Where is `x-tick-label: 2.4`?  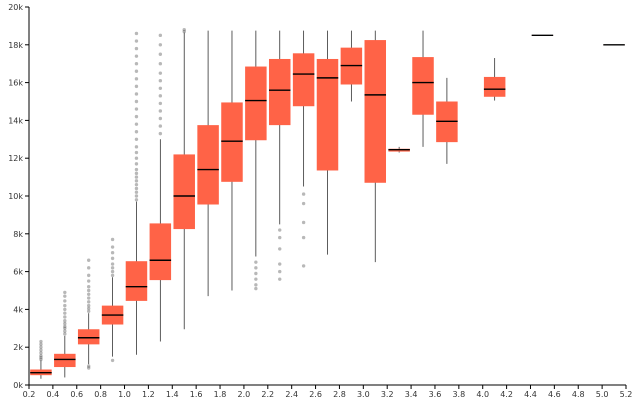
x-tick-label: 2.4 is located at coordinates (291, 394).